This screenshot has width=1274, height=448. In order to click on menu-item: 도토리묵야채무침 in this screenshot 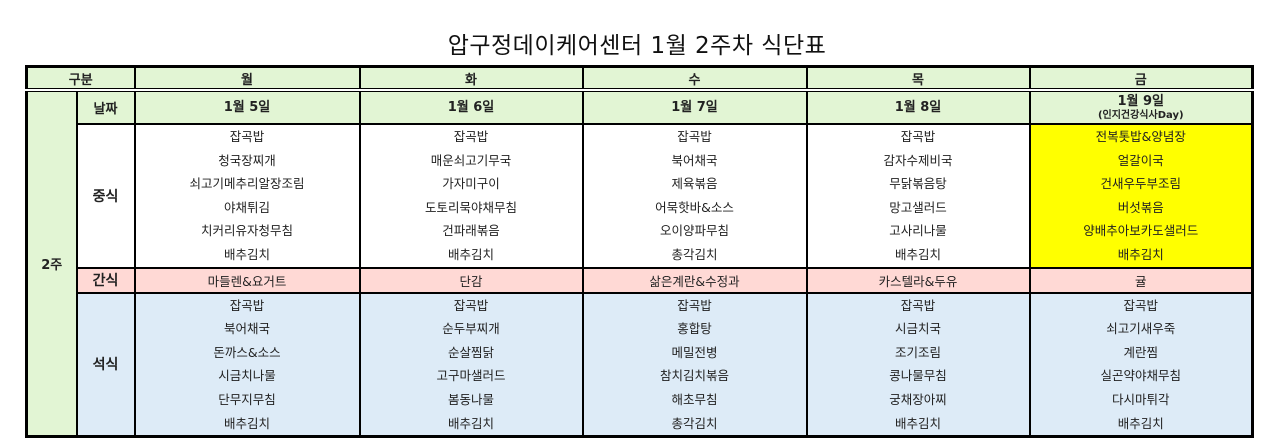, I will do `click(470, 207)`.